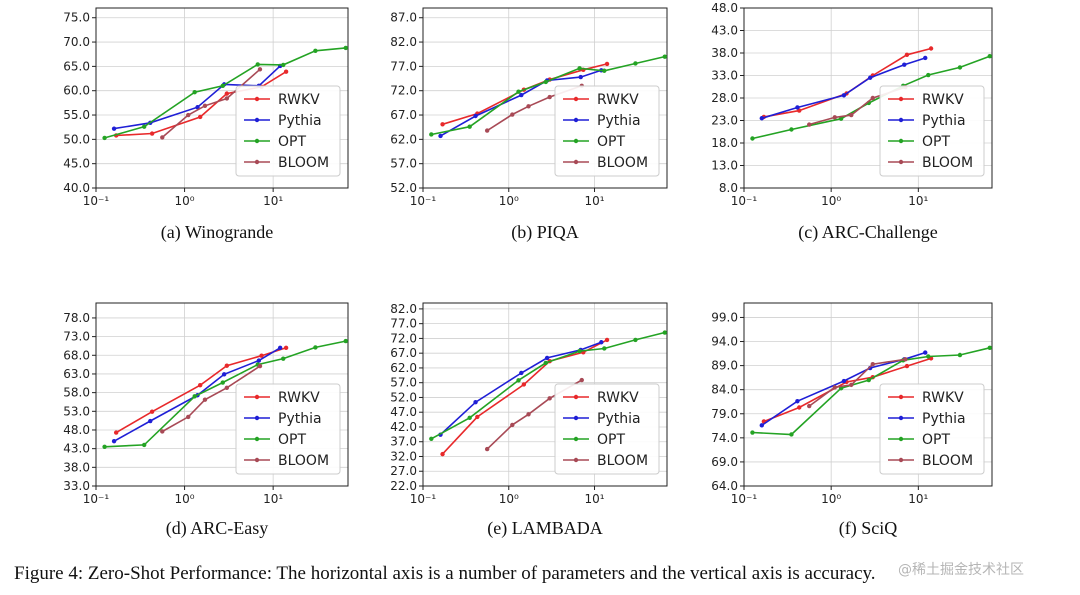  What do you see at coordinates (76, 393) in the screenshot?
I see `y-tick-label: 58.0` at bounding box center [76, 393].